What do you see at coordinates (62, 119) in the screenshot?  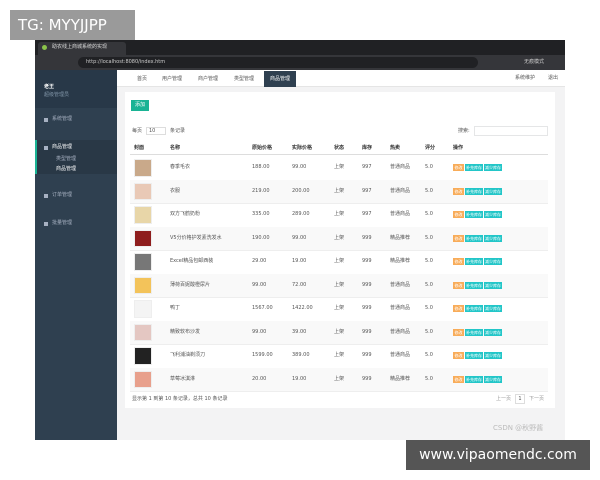 I see `menu-item: 系统管理` at bounding box center [62, 119].